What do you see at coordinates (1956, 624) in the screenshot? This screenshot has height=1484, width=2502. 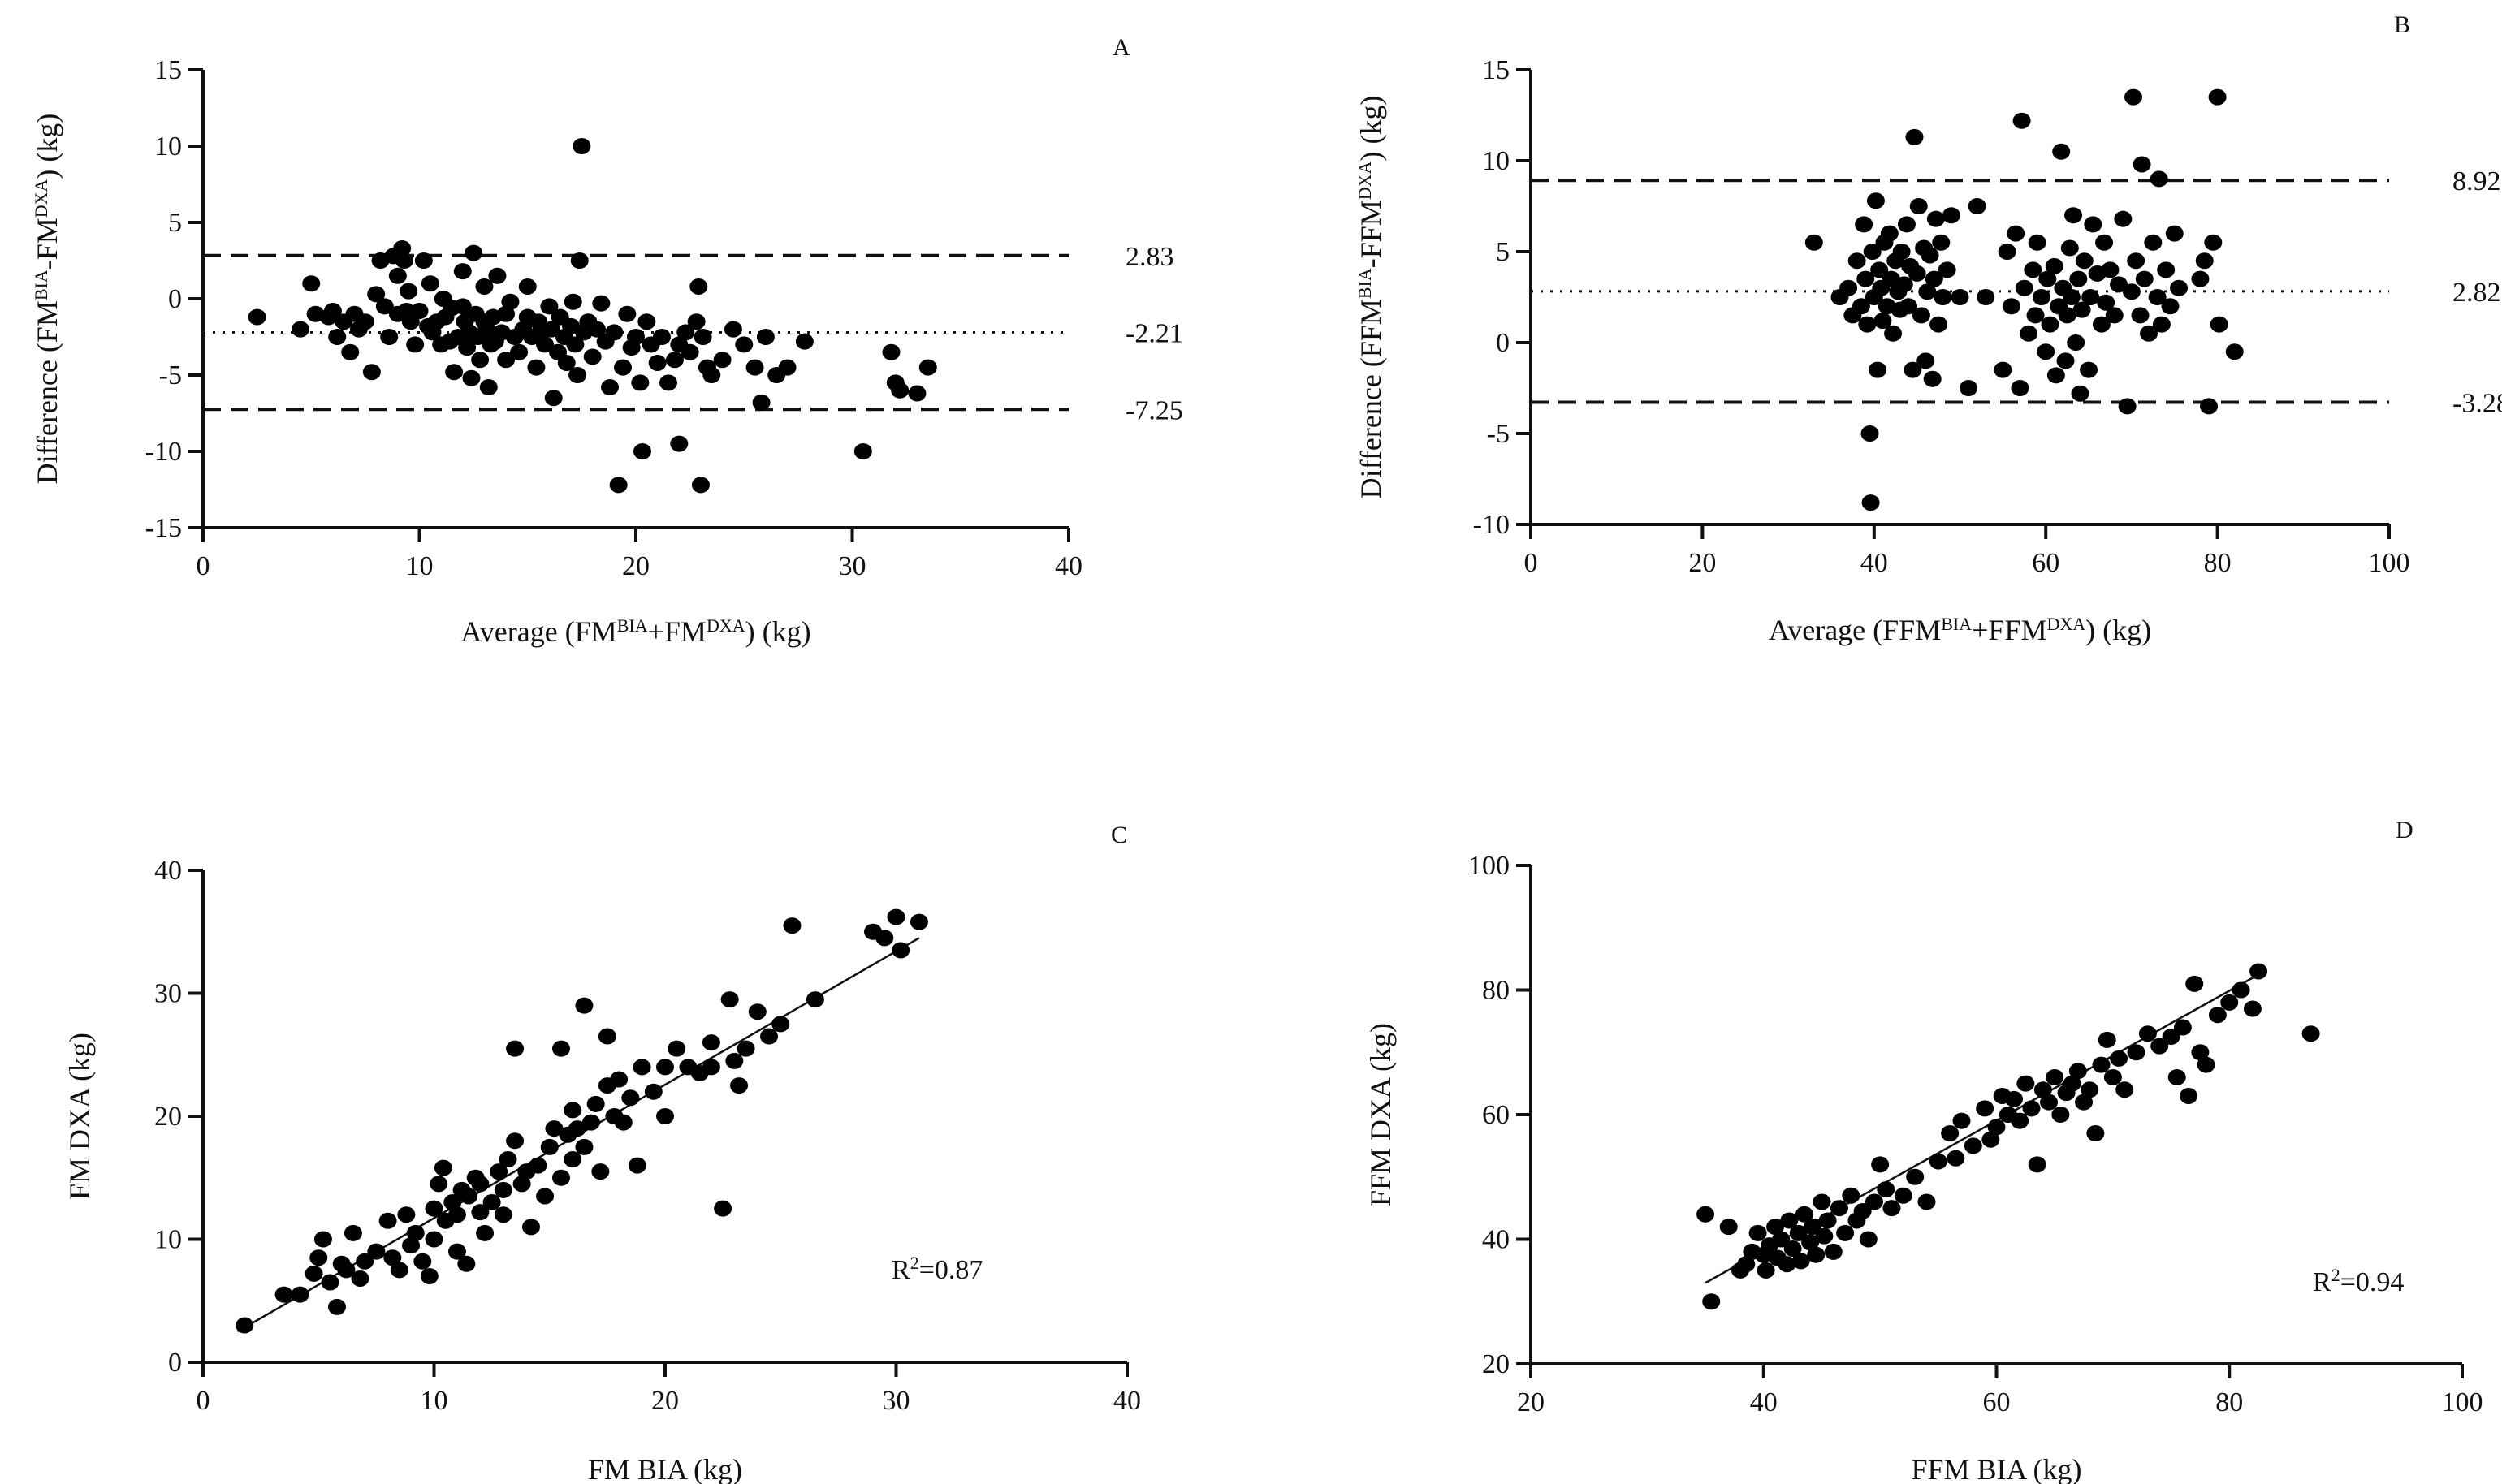 I see `x-axis-title-part: BIA` at bounding box center [1956, 624].